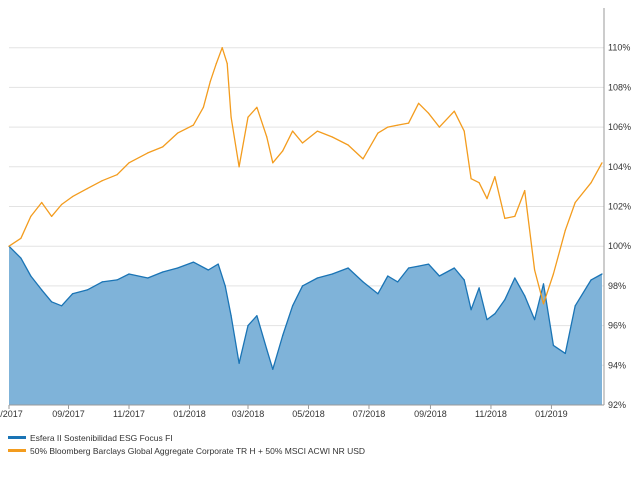 The width and height of the screenshot is (640, 486). What do you see at coordinates (186, 437) in the screenshot?
I see `legend-item-fund: Esfera II Sostenibilidad ESG Focus FI` at bounding box center [186, 437].